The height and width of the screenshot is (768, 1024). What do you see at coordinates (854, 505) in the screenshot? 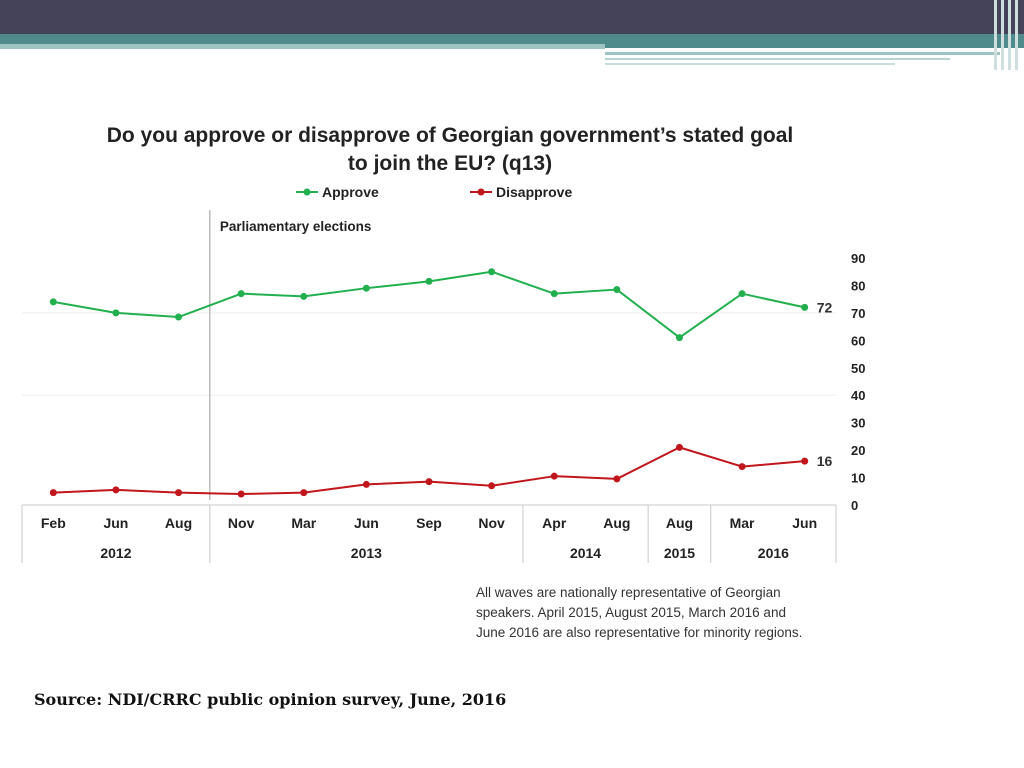
I see `y-tick-label: 0` at bounding box center [854, 505].